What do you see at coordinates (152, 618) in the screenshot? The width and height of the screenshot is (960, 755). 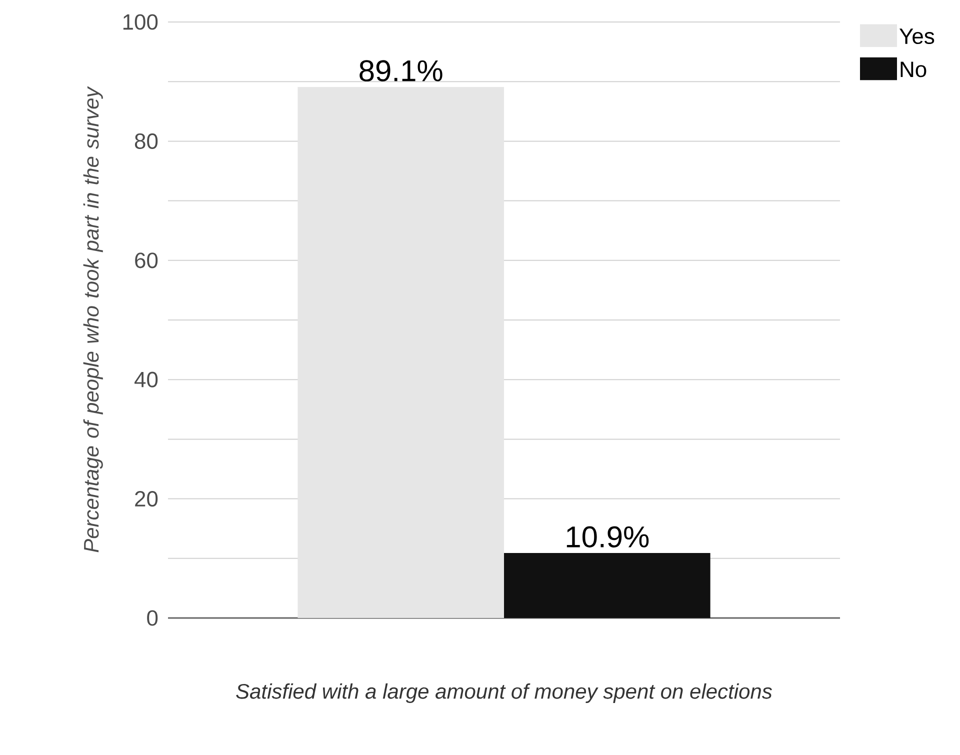 I see `y-tick-label: 0` at bounding box center [152, 618].